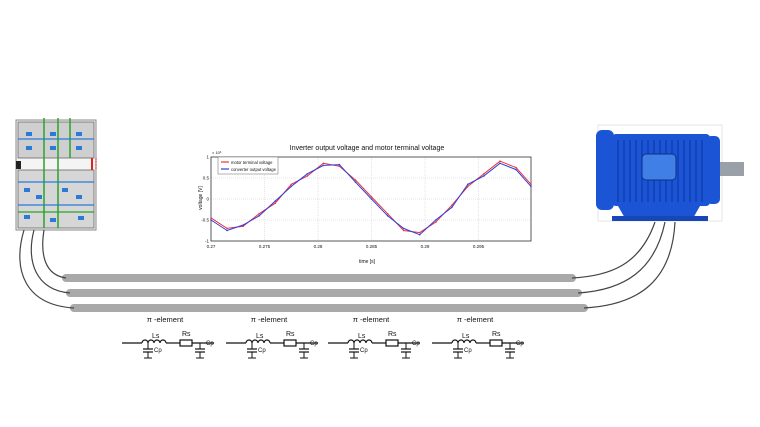  I want to click on y-tick-label: 0.5, so click(206, 178).